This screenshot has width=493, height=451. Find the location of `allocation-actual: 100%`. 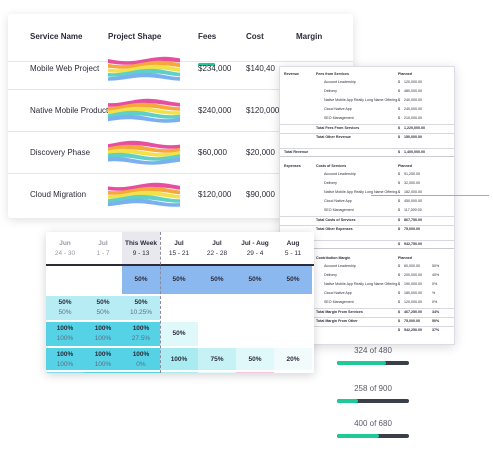

allocation-actual: 100% is located at coordinates (103, 364).